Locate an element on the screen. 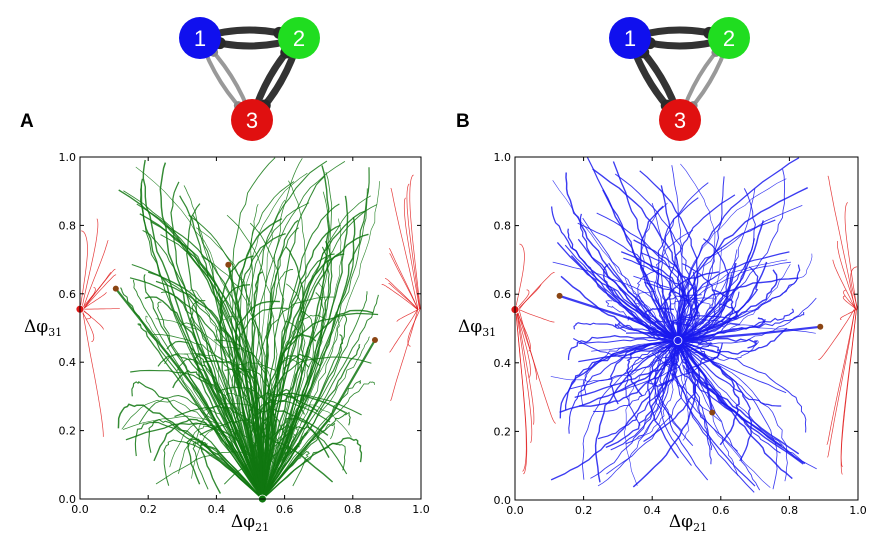 This screenshot has height=534, width=872. motif-b-node-1: 1 is located at coordinates (630, 38).